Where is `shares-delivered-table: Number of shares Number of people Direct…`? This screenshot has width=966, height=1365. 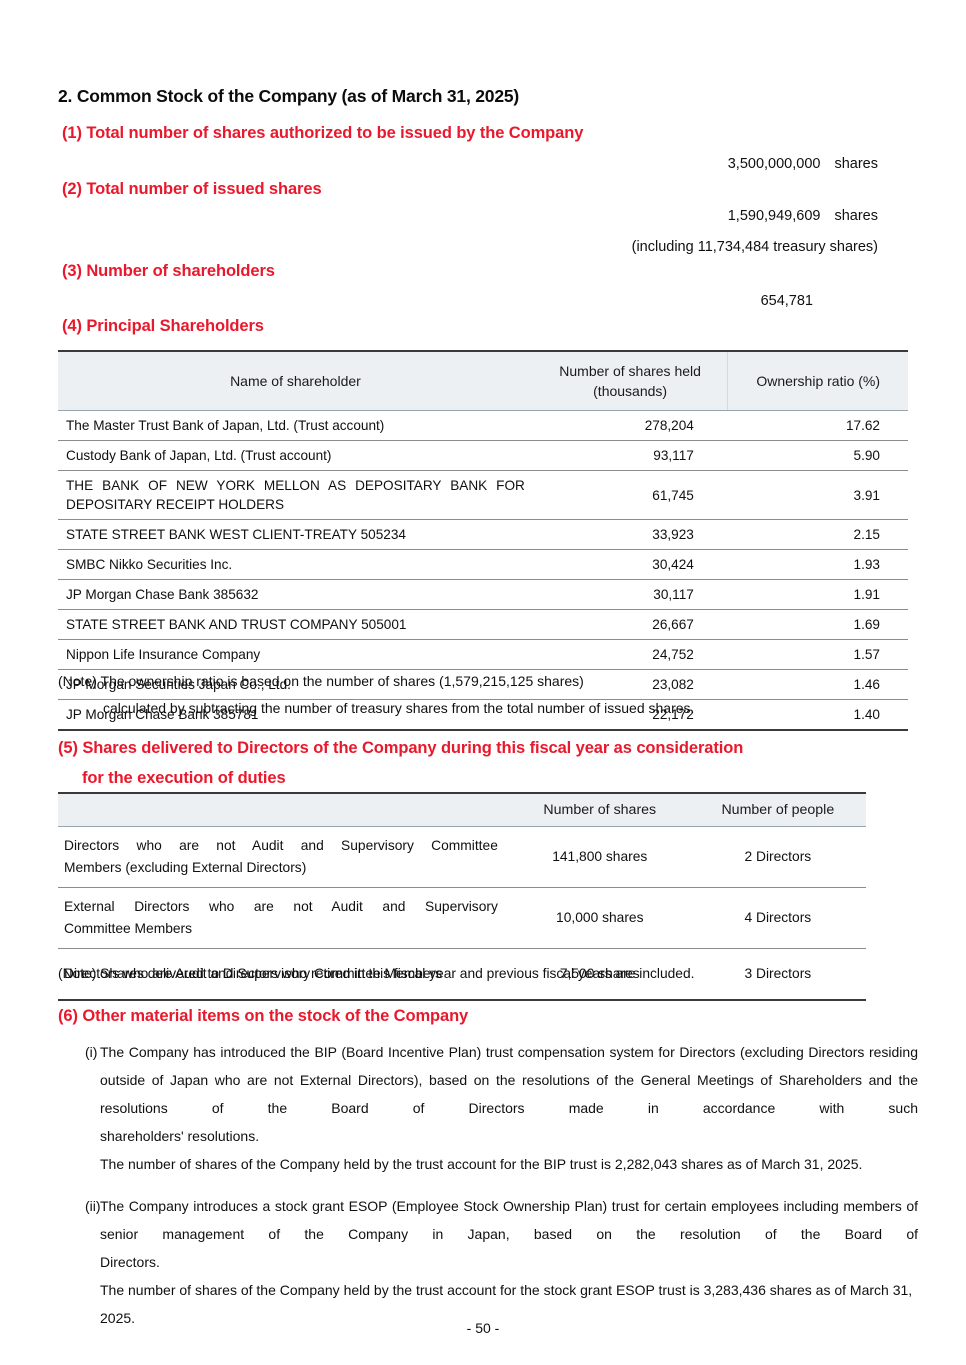
shares-delivered-table: Number of shares Number of people Direct… is located at coordinates (462, 896).